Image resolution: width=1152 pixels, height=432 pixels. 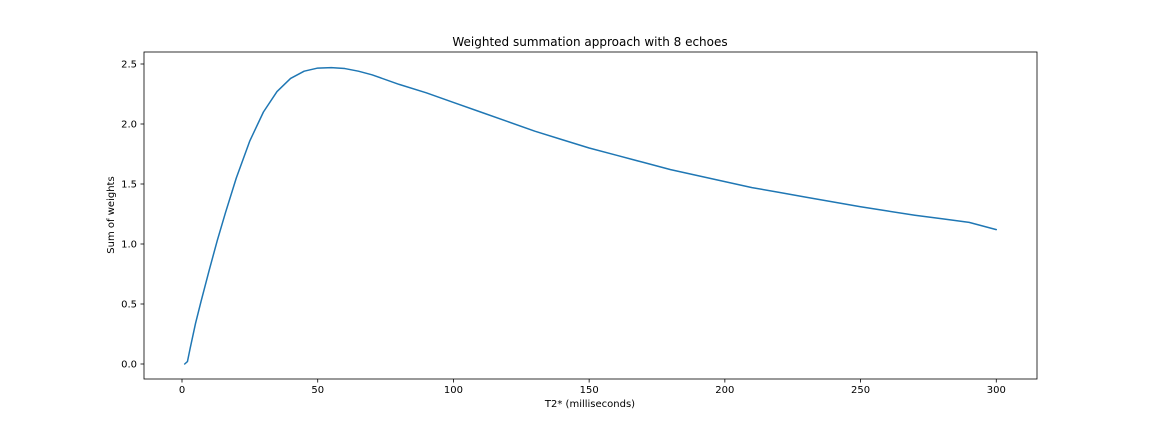 What do you see at coordinates (129, 365) in the screenshot?
I see `y-tick-label: 0.0` at bounding box center [129, 365].